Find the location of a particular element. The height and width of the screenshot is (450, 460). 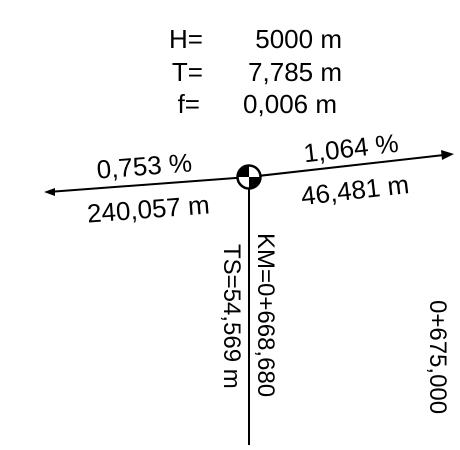

f-label: f= is located at coordinates (189, 104).